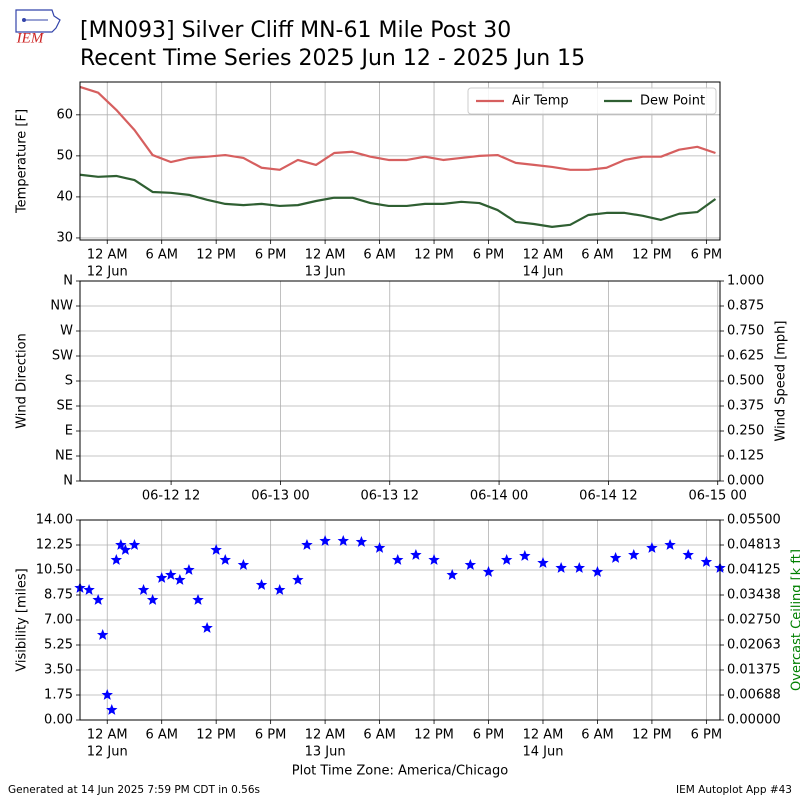  What do you see at coordinates (64, 237) in the screenshot?
I see `y-tick-label: 30` at bounding box center [64, 237].